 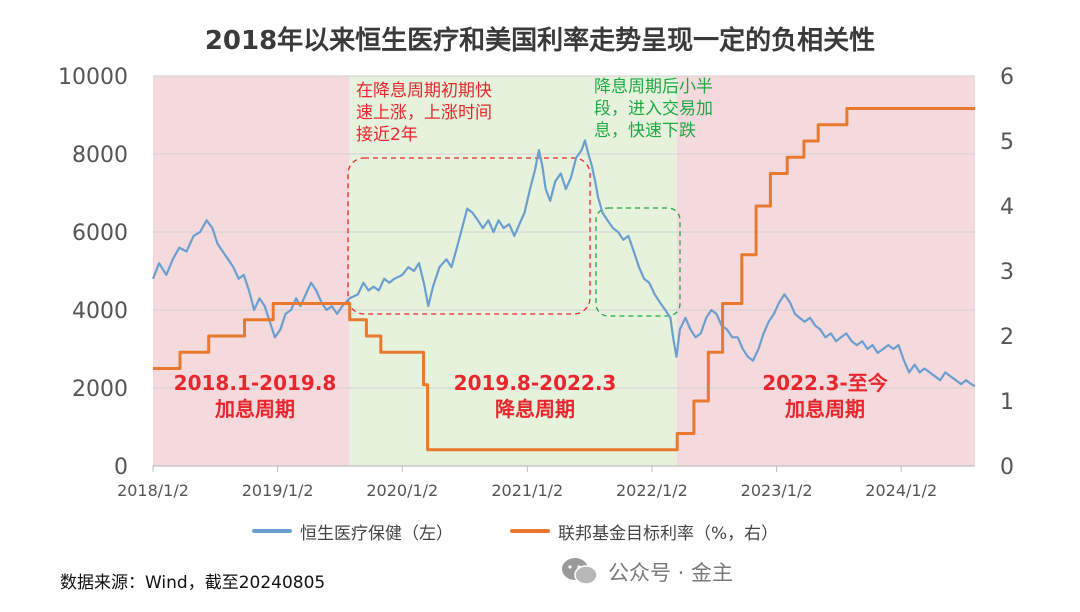 I want to click on y-left-tick-label: 0, so click(x=121, y=467).